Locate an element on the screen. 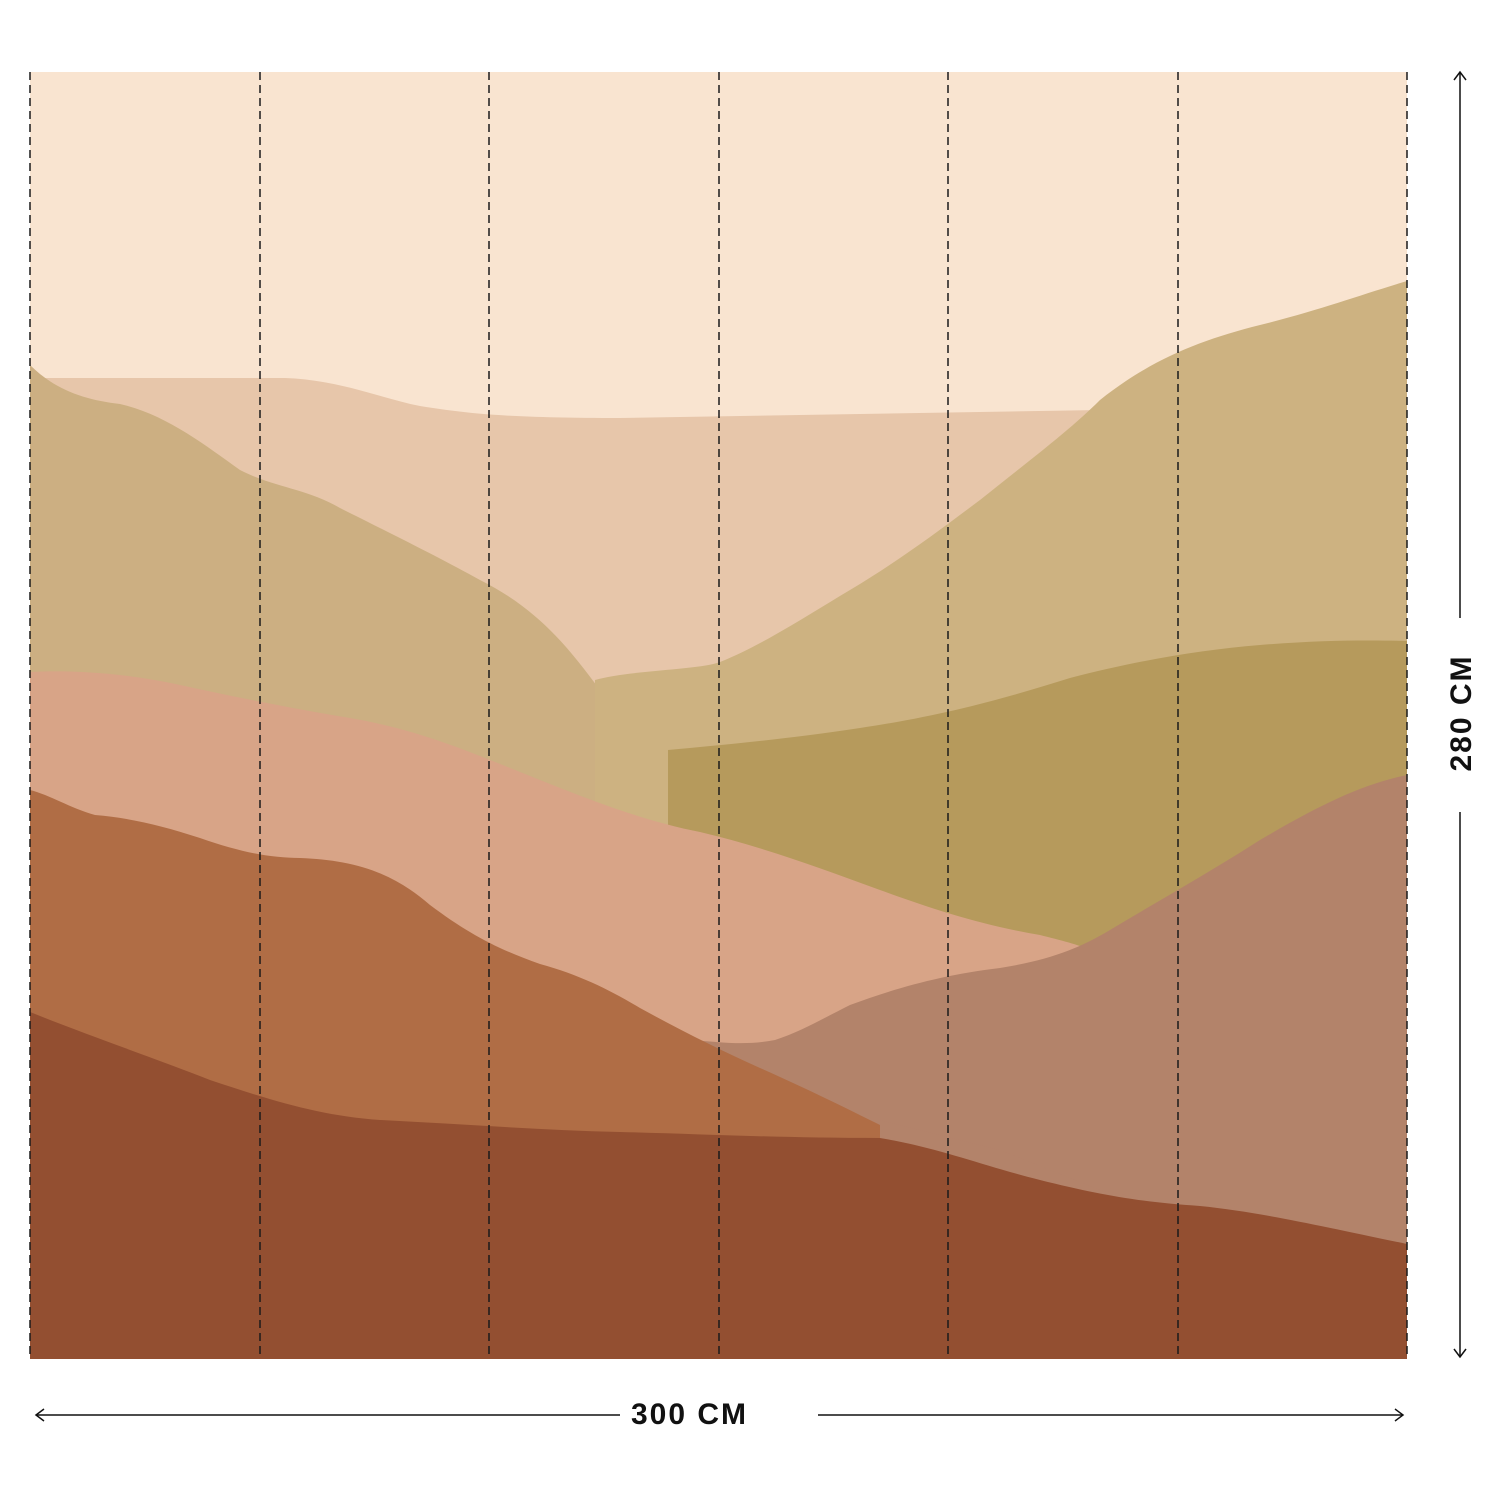  height-dimension-label: 280 CM is located at coordinates (1461, 713).